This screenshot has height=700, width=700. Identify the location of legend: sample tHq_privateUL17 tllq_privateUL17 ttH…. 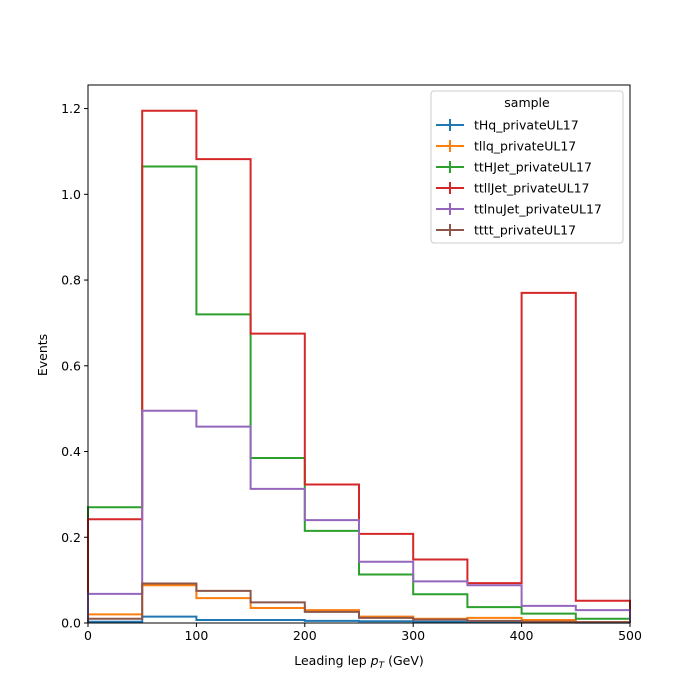
(527, 167).